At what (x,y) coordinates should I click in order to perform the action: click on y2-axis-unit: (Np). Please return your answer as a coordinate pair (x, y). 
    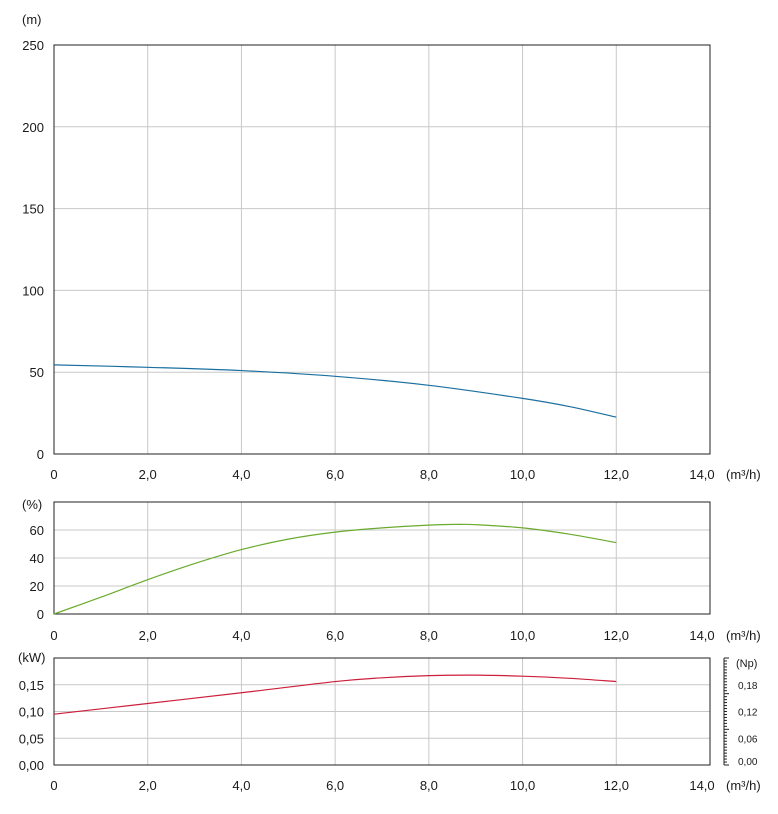
    Looking at the image, I should click on (746, 664).